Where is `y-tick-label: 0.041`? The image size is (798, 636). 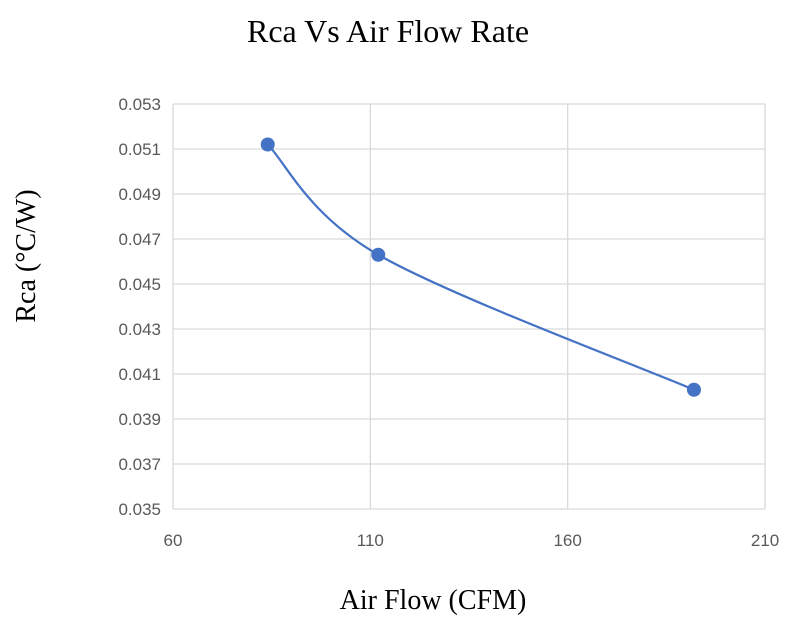 y-tick-label: 0.041 is located at coordinates (139, 374).